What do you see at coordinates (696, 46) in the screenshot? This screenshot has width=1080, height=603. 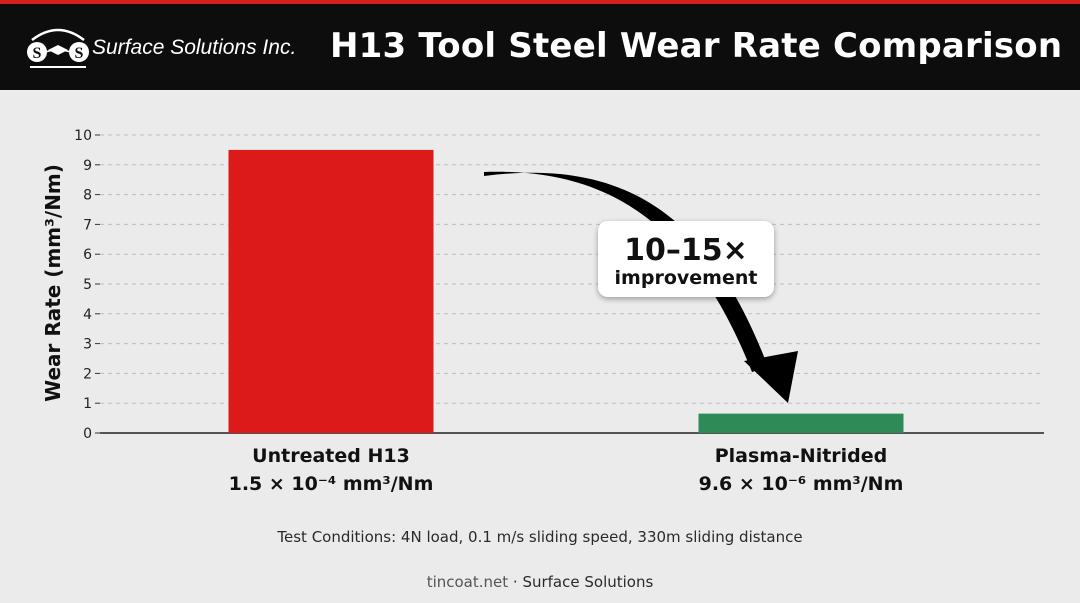 I see `page-title: H13 Tool Steel Wear Rate Comparison` at bounding box center [696, 46].